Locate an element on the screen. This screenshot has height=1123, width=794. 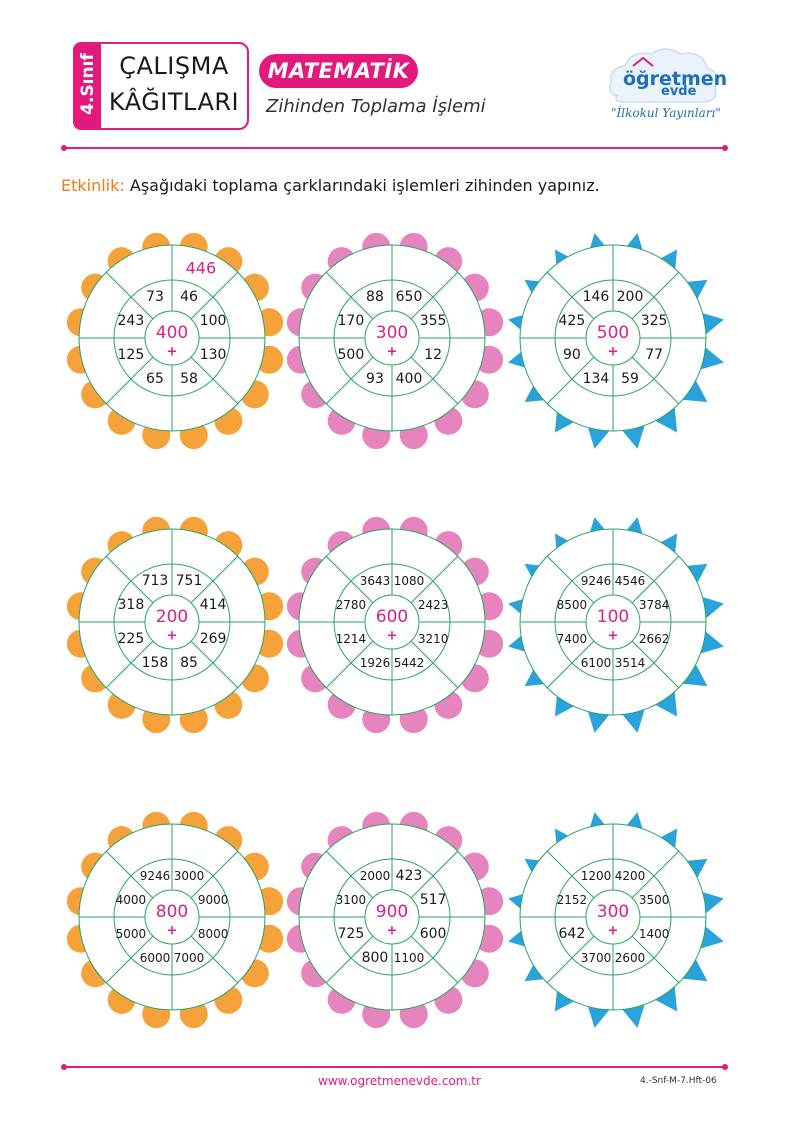
addend-number: 2662 is located at coordinates (654, 639).